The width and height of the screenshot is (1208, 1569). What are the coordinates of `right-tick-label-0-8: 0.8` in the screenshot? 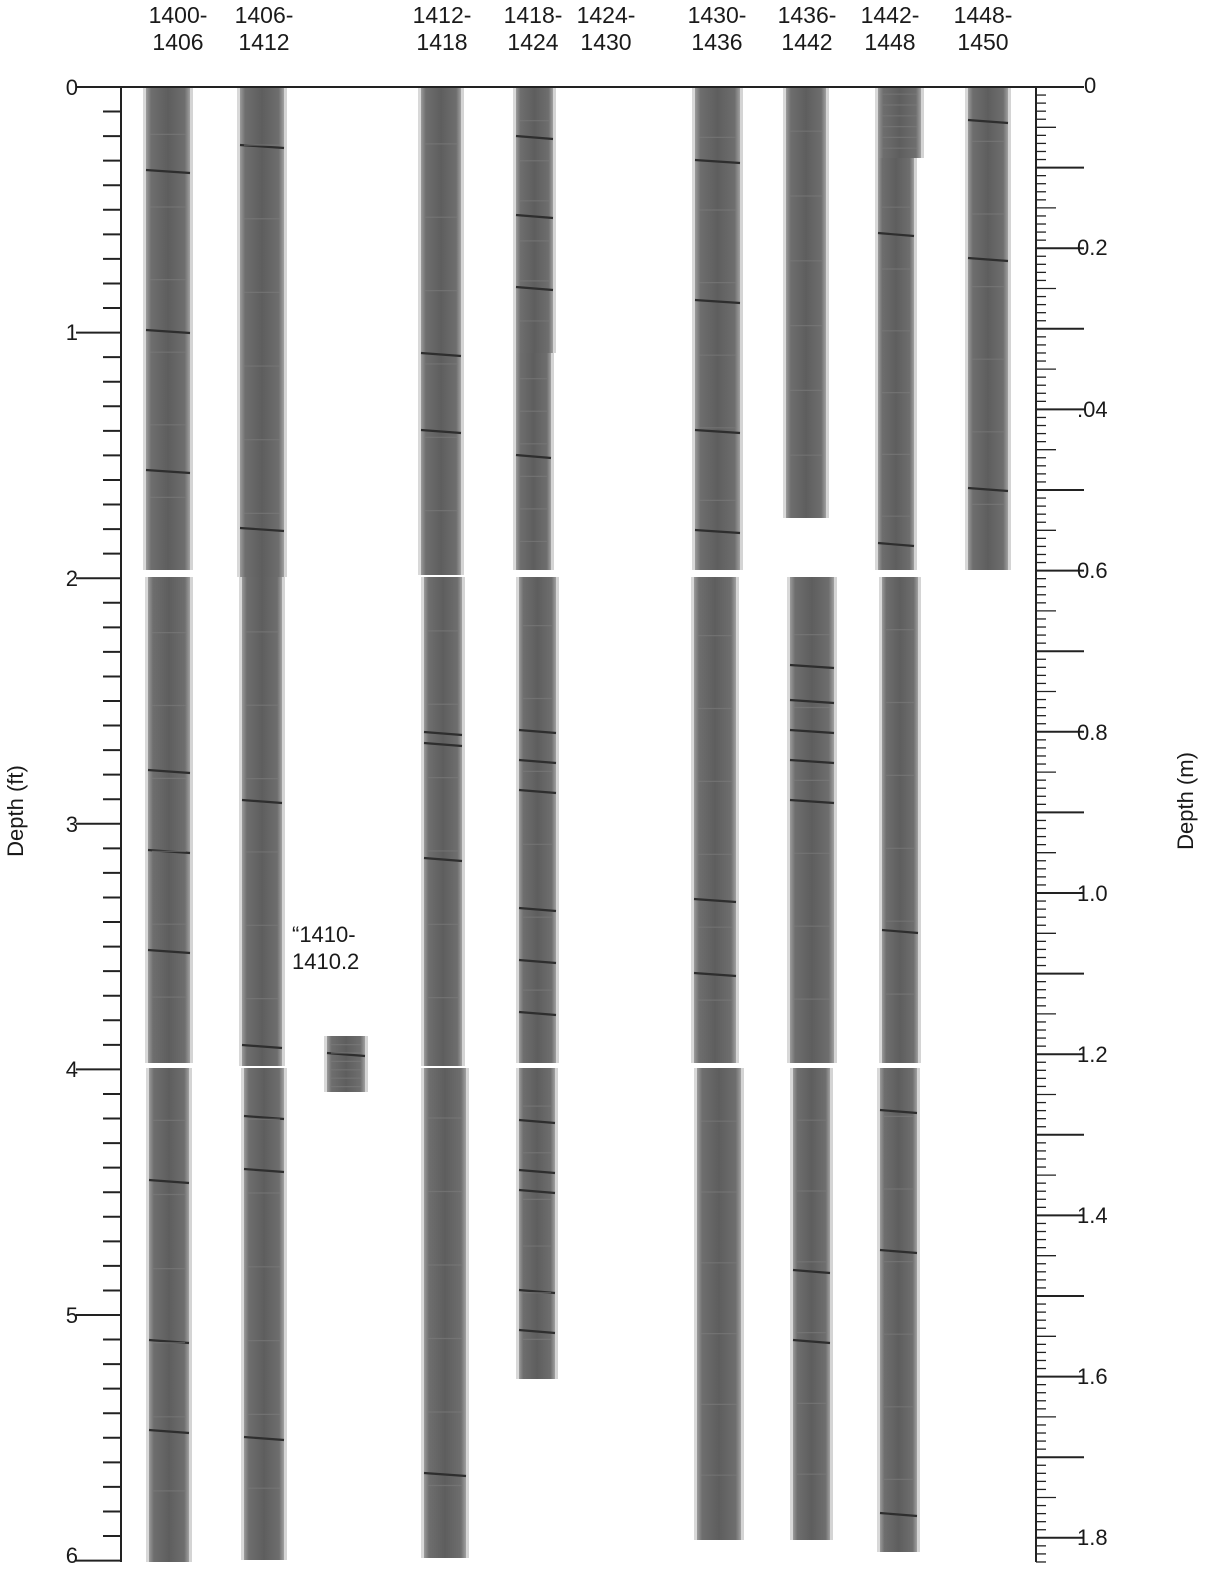 It's located at (1092, 732).